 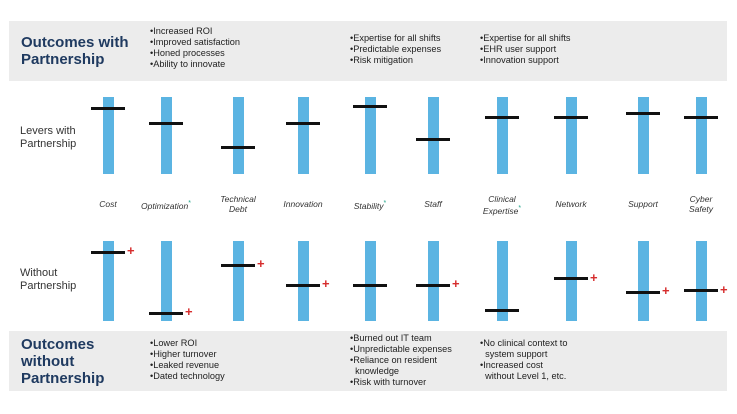 I want to click on list-item: •Burned out IT team, so click(x=391, y=338).